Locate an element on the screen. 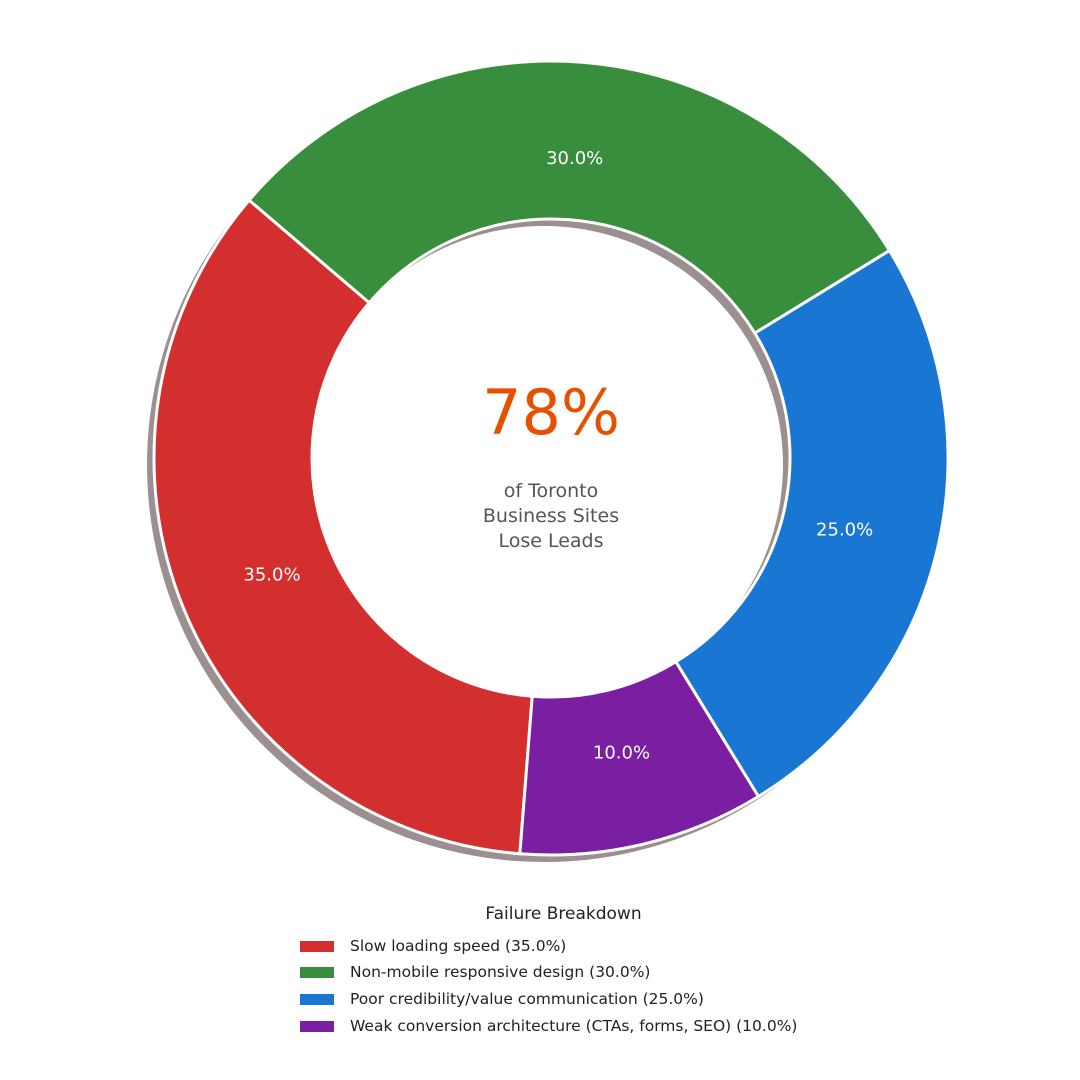  data-label-3: 25.0% is located at coordinates (844, 530).